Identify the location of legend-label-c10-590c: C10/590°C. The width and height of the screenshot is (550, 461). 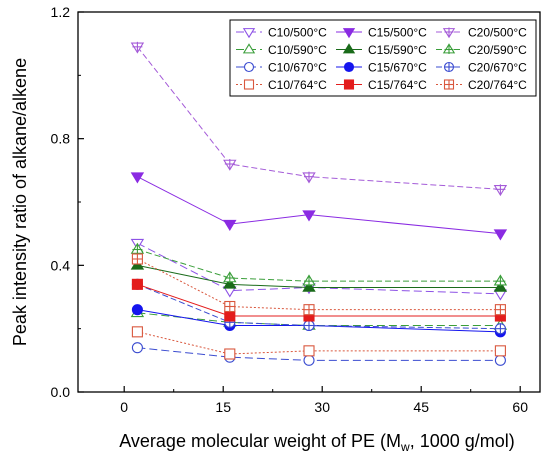
(297, 50).